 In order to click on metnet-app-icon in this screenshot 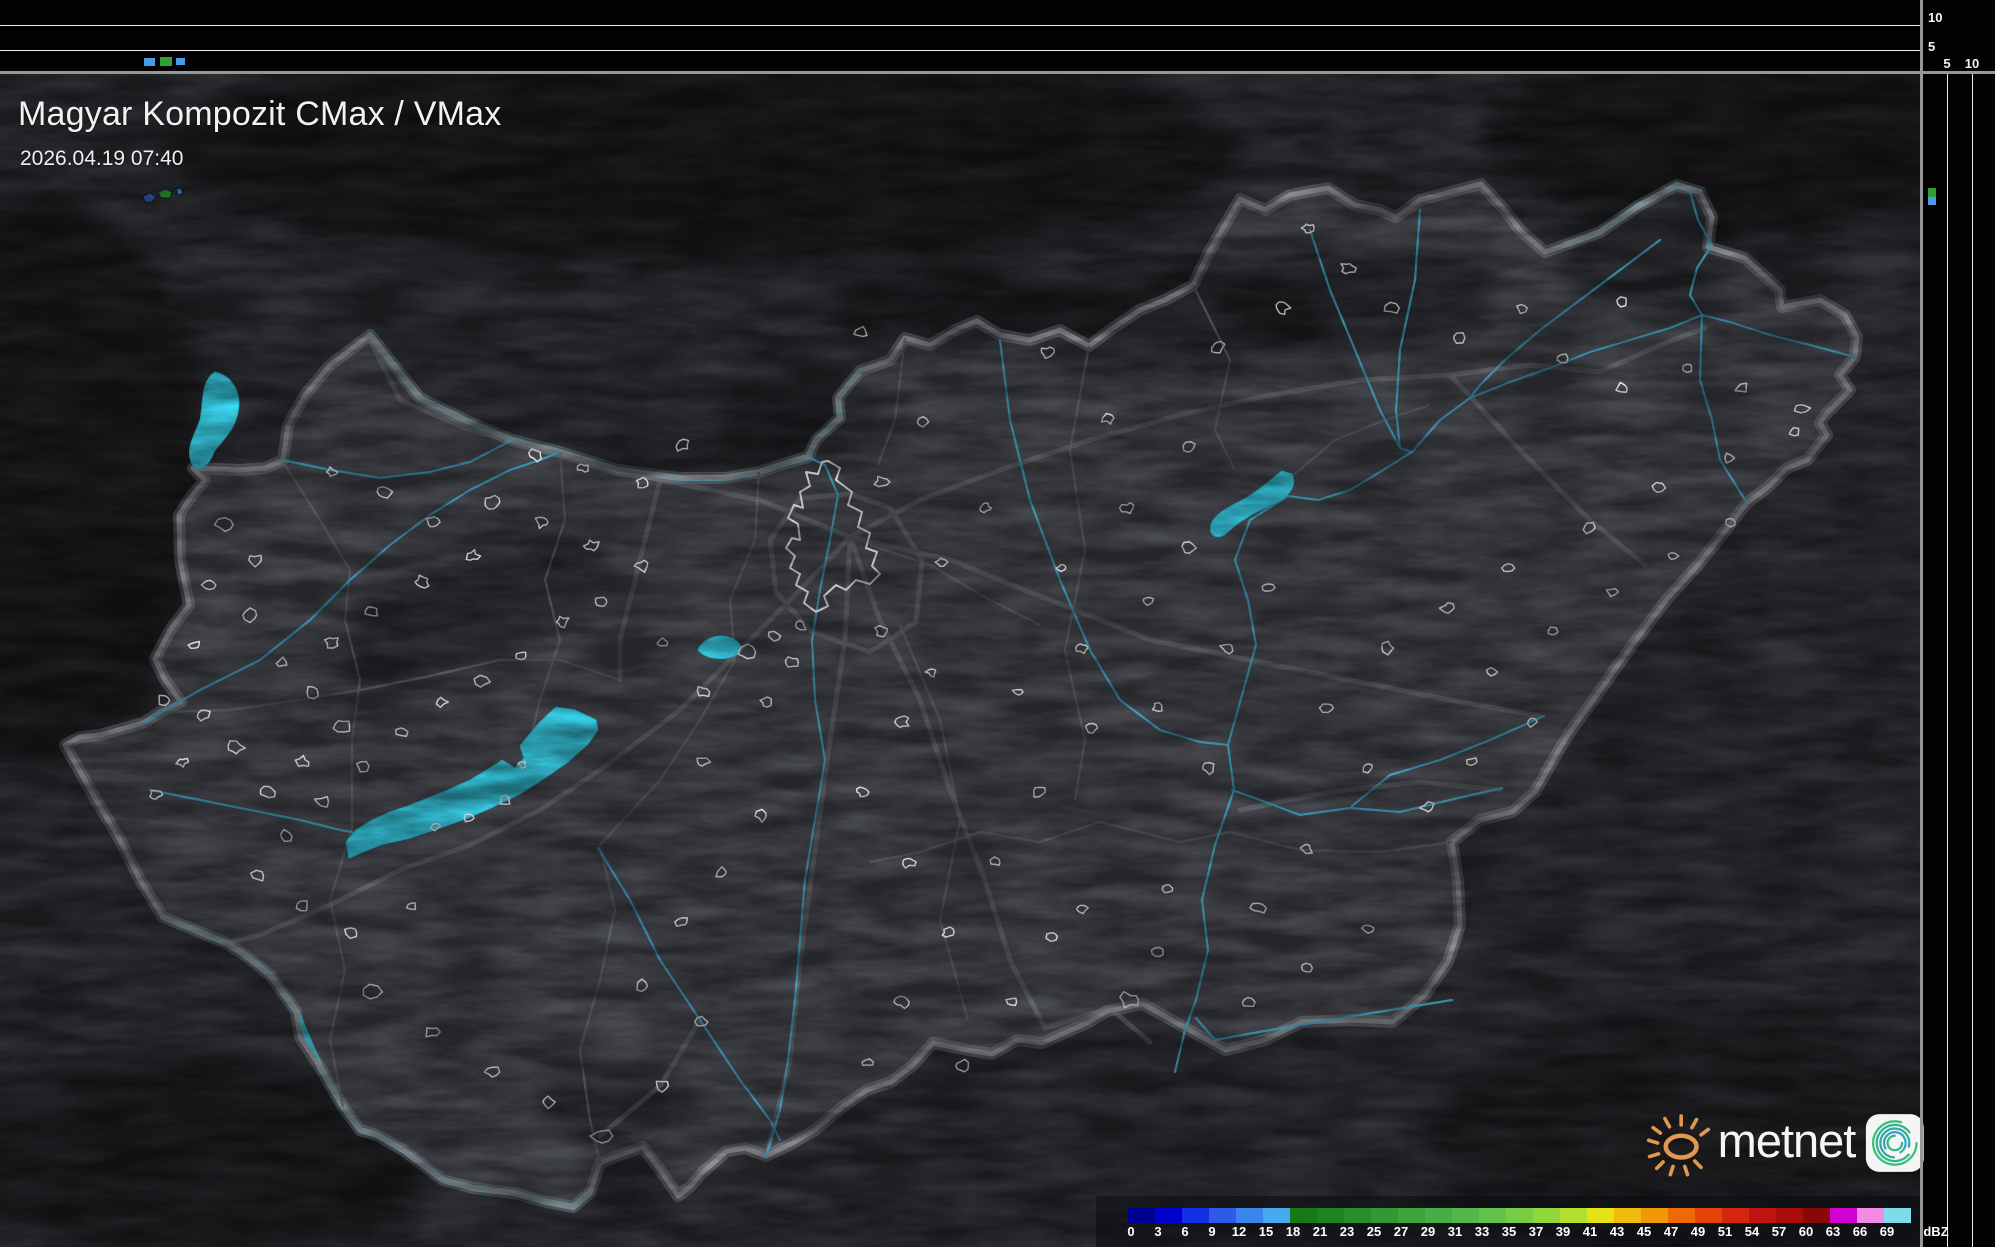, I will do `click(1895, 1143)`.